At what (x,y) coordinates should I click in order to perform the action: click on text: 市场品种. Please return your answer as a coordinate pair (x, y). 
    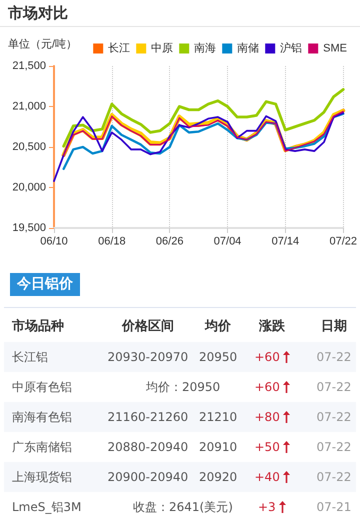
    Looking at the image, I should click on (38, 327).